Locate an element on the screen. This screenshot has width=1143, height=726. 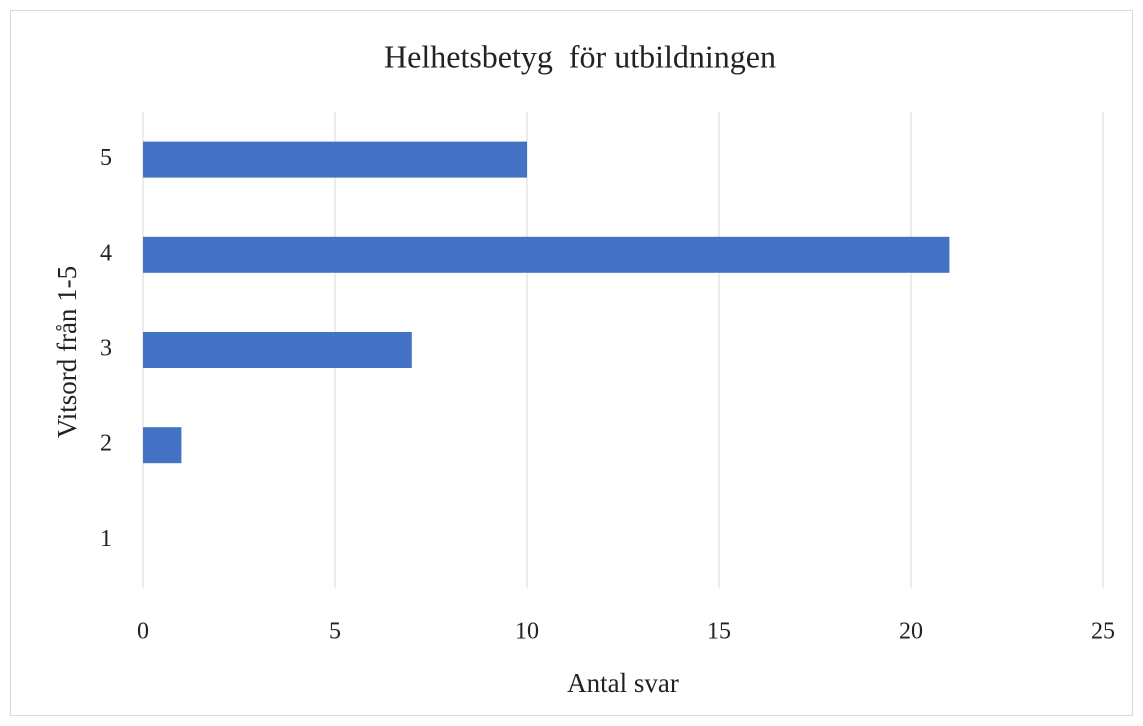
x-axis-label: Antal svar is located at coordinates (623, 683).